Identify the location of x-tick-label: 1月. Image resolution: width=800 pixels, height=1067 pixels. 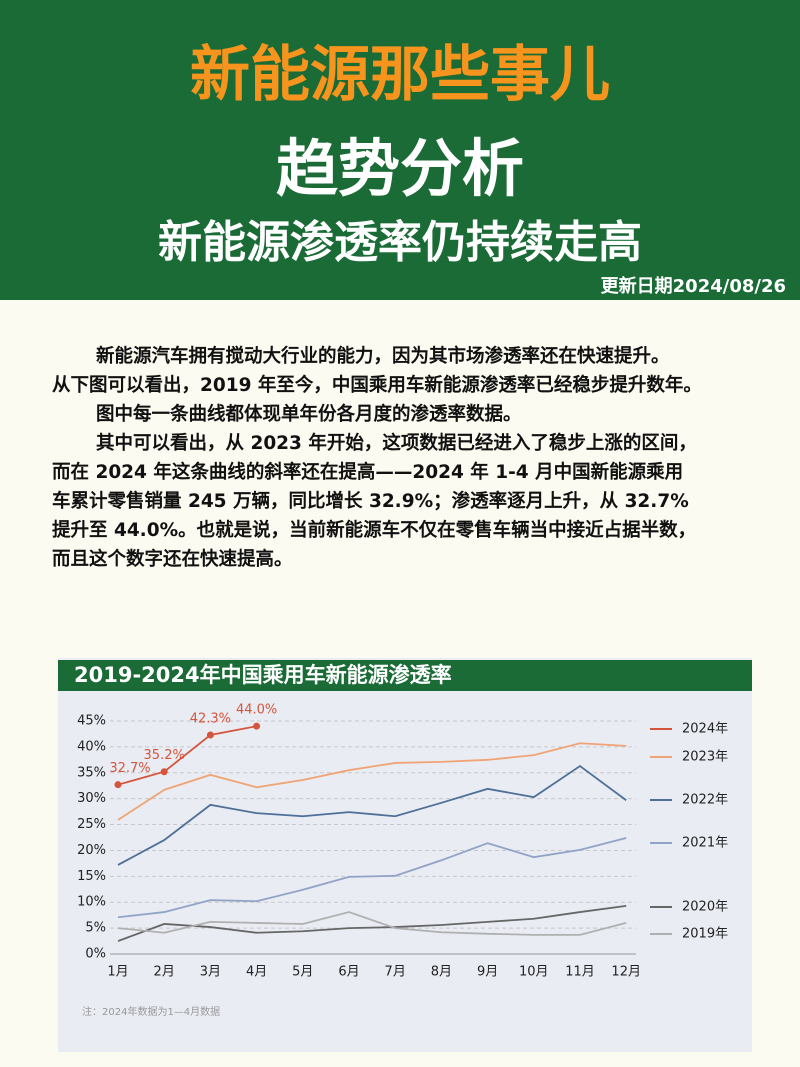
(117, 972).